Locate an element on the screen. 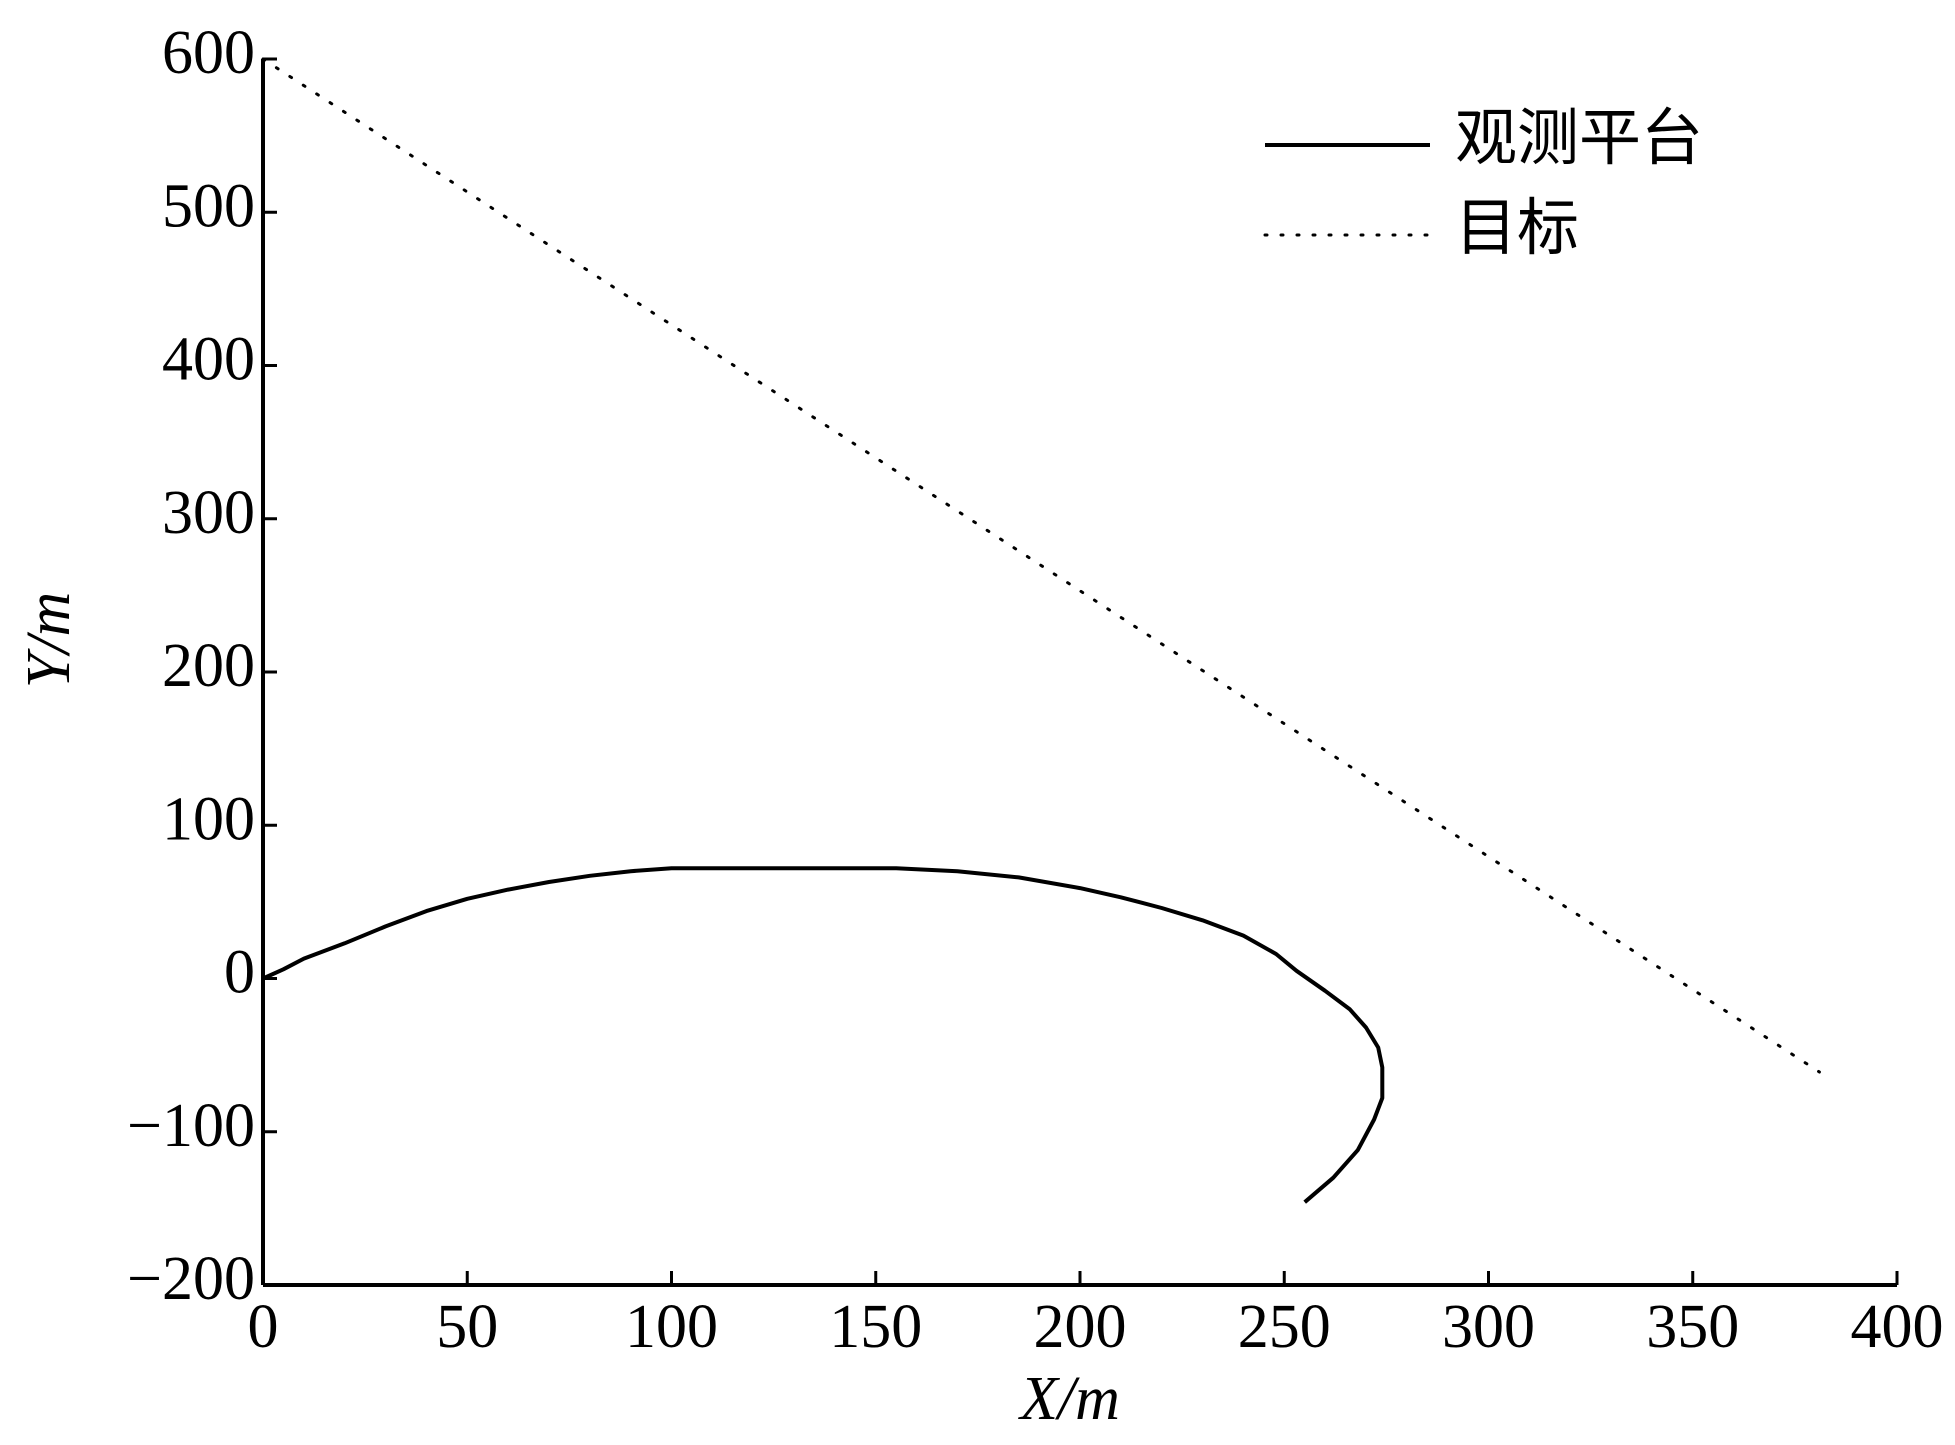  y-tick-label: 400 is located at coordinates (208, 360).